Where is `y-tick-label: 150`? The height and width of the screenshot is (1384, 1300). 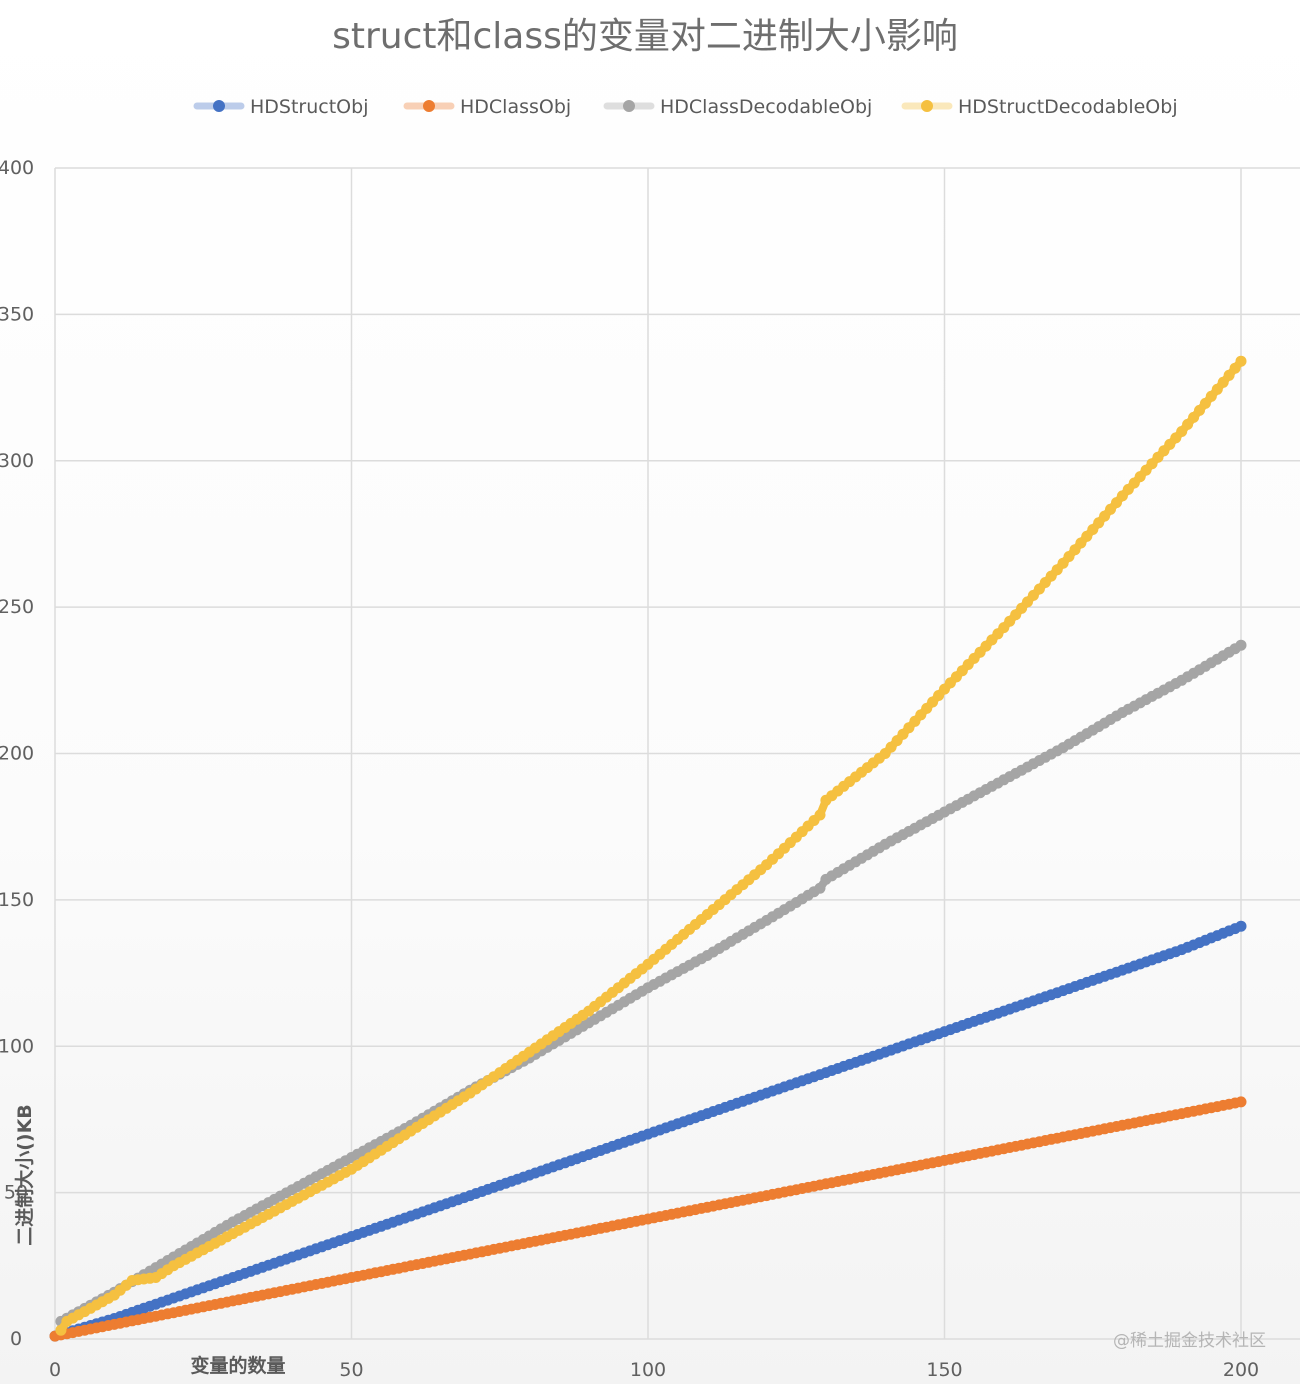 y-tick-label: 150 is located at coordinates (17, 900).